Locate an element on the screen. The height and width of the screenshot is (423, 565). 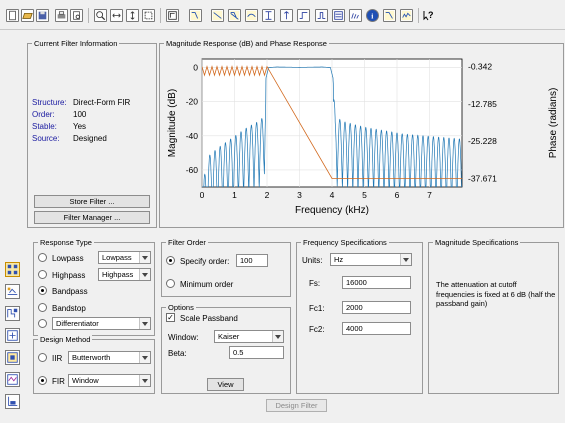
fc1-label: Fc1: is located at coordinates (317, 308).